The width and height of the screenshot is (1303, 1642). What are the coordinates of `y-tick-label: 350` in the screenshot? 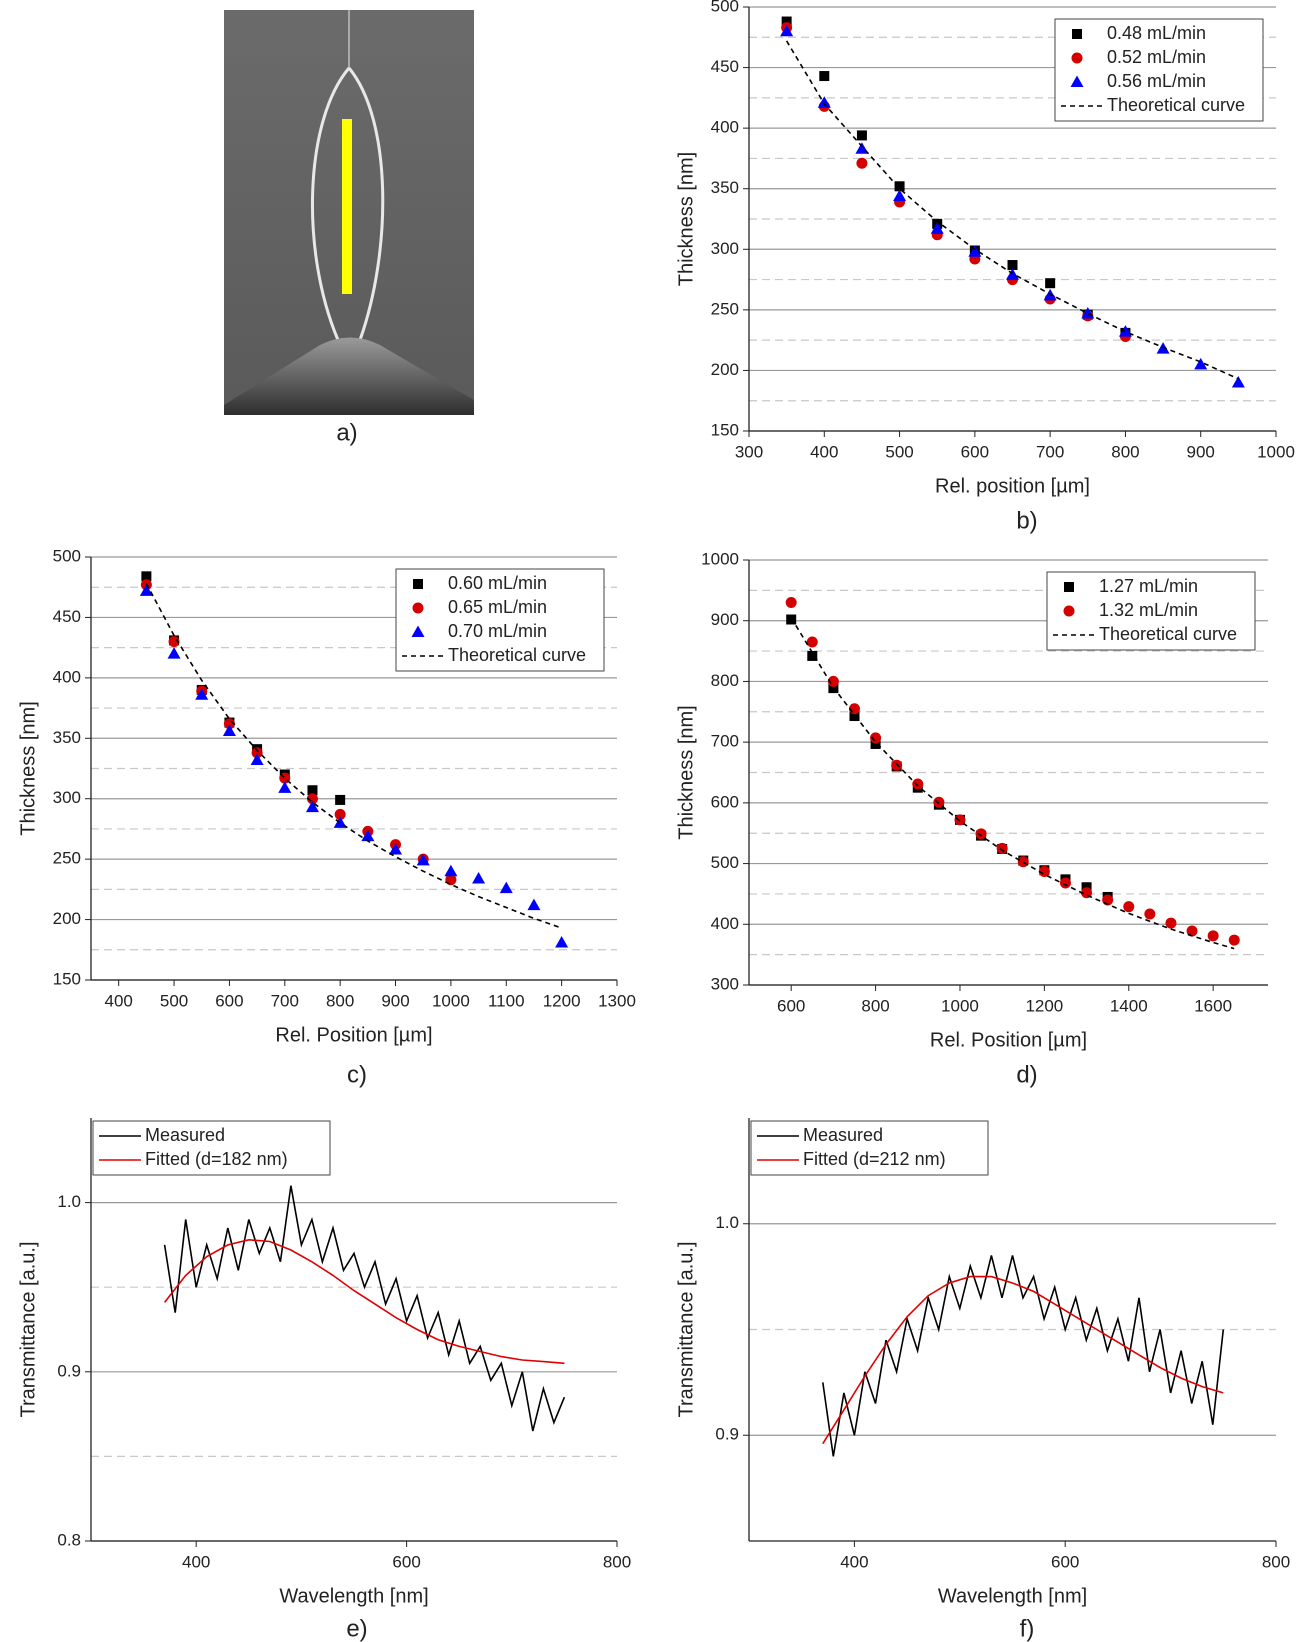 It's located at (67, 737).